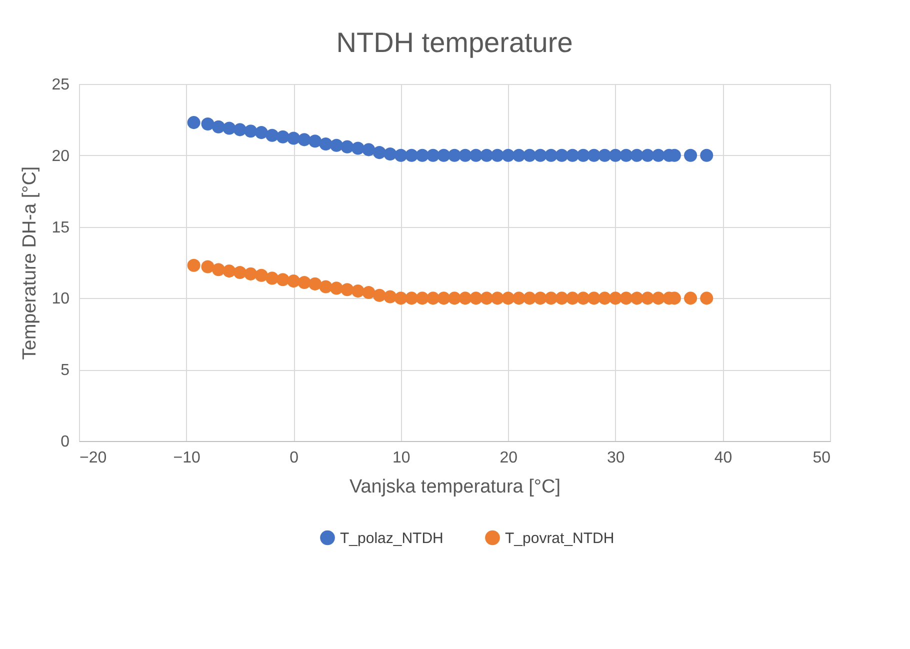  I want to click on x-tick-label: 50, so click(821, 458).